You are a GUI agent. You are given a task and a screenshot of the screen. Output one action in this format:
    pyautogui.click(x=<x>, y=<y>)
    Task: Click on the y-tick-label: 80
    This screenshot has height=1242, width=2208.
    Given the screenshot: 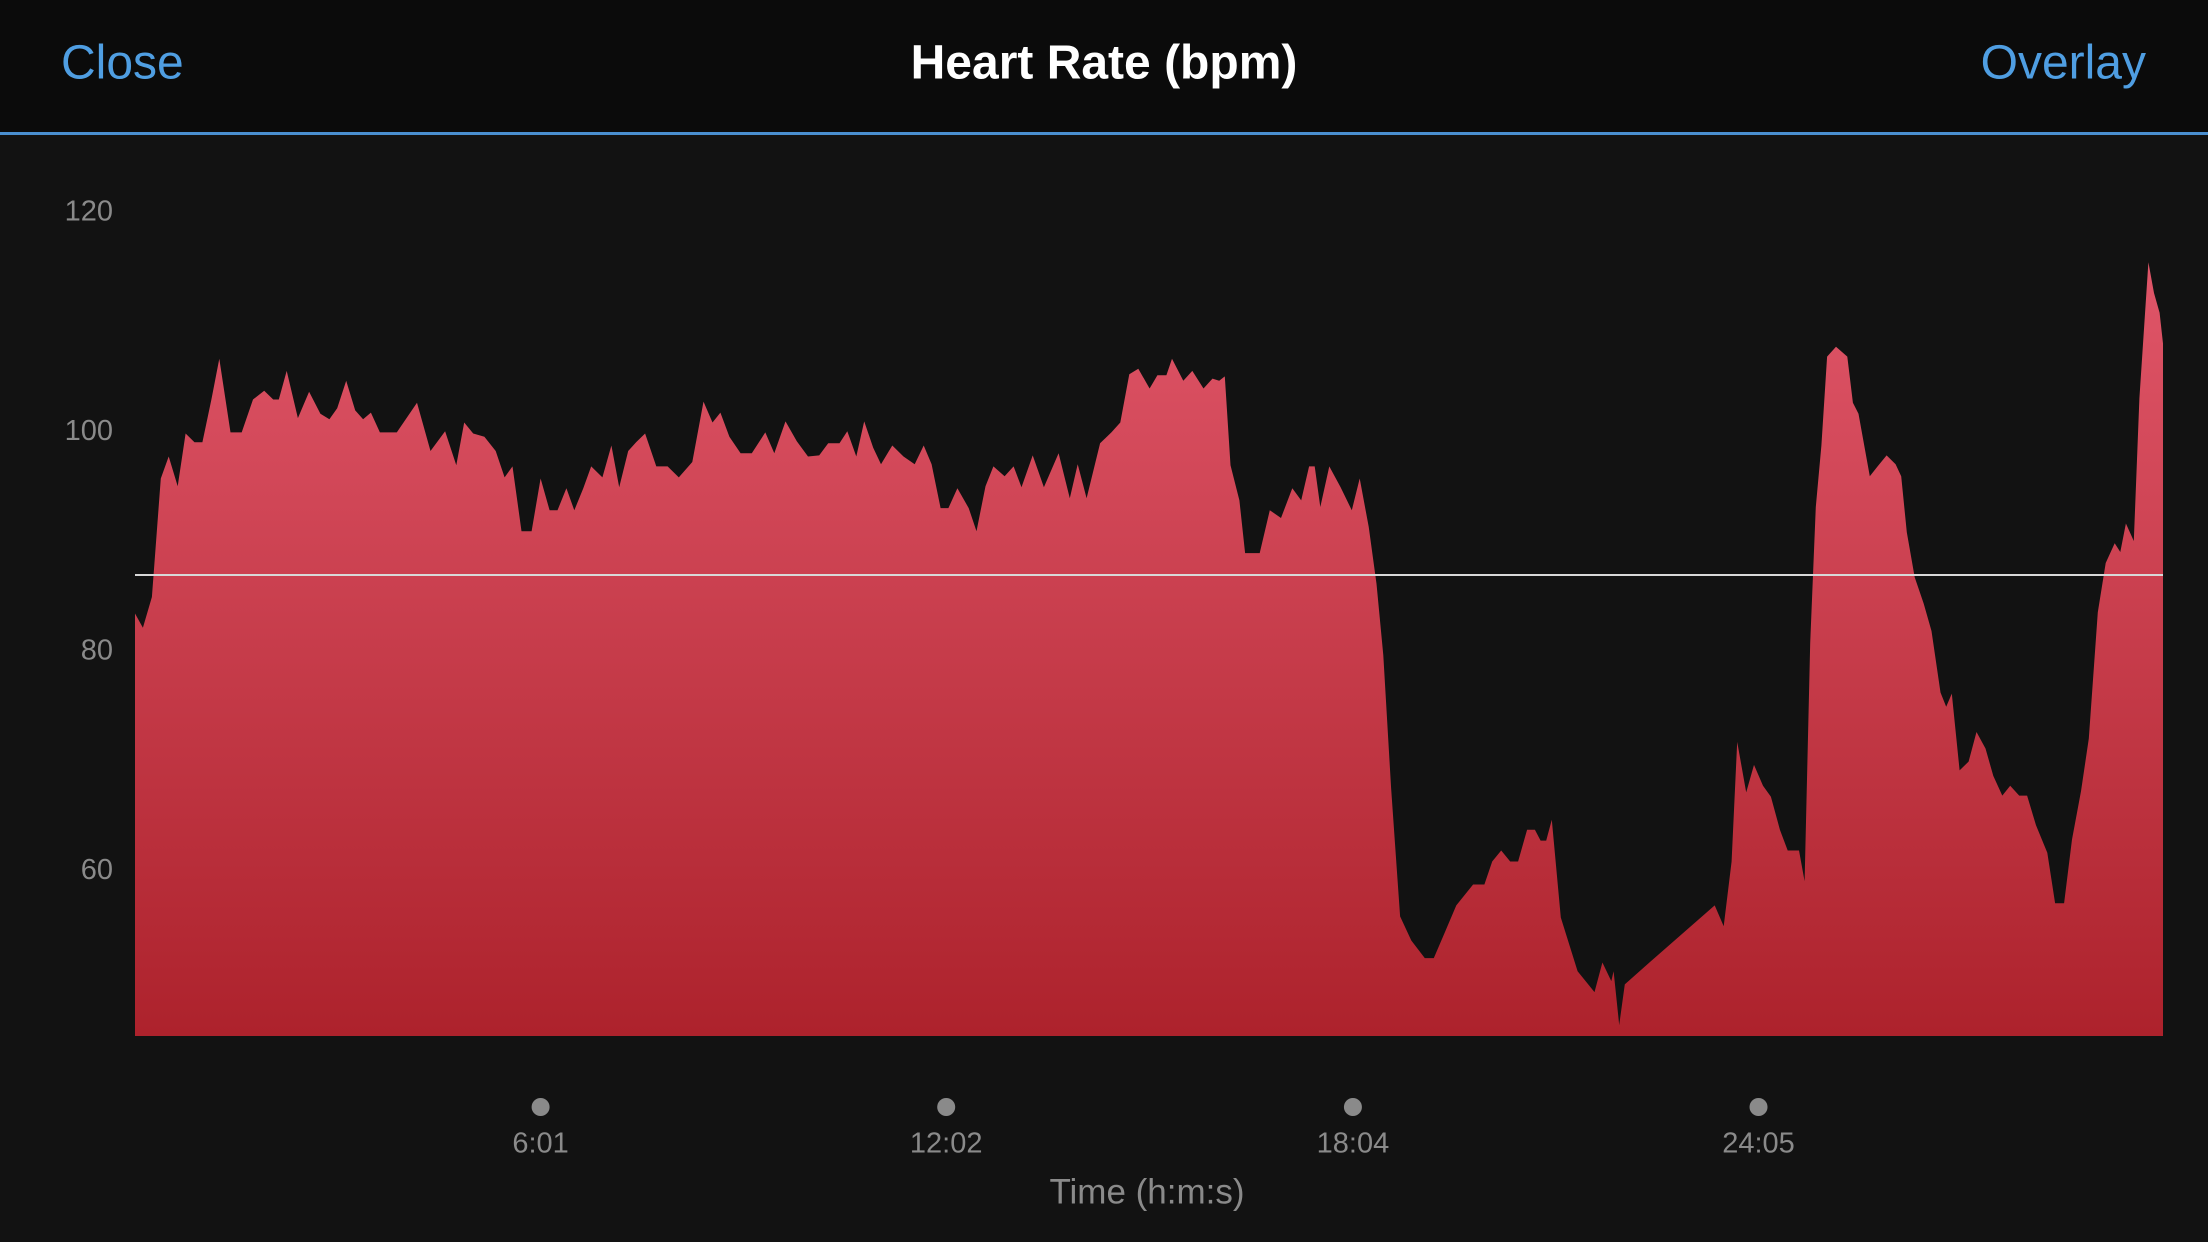 What is the action you would take?
    pyautogui.click(x=97, y=651)
    